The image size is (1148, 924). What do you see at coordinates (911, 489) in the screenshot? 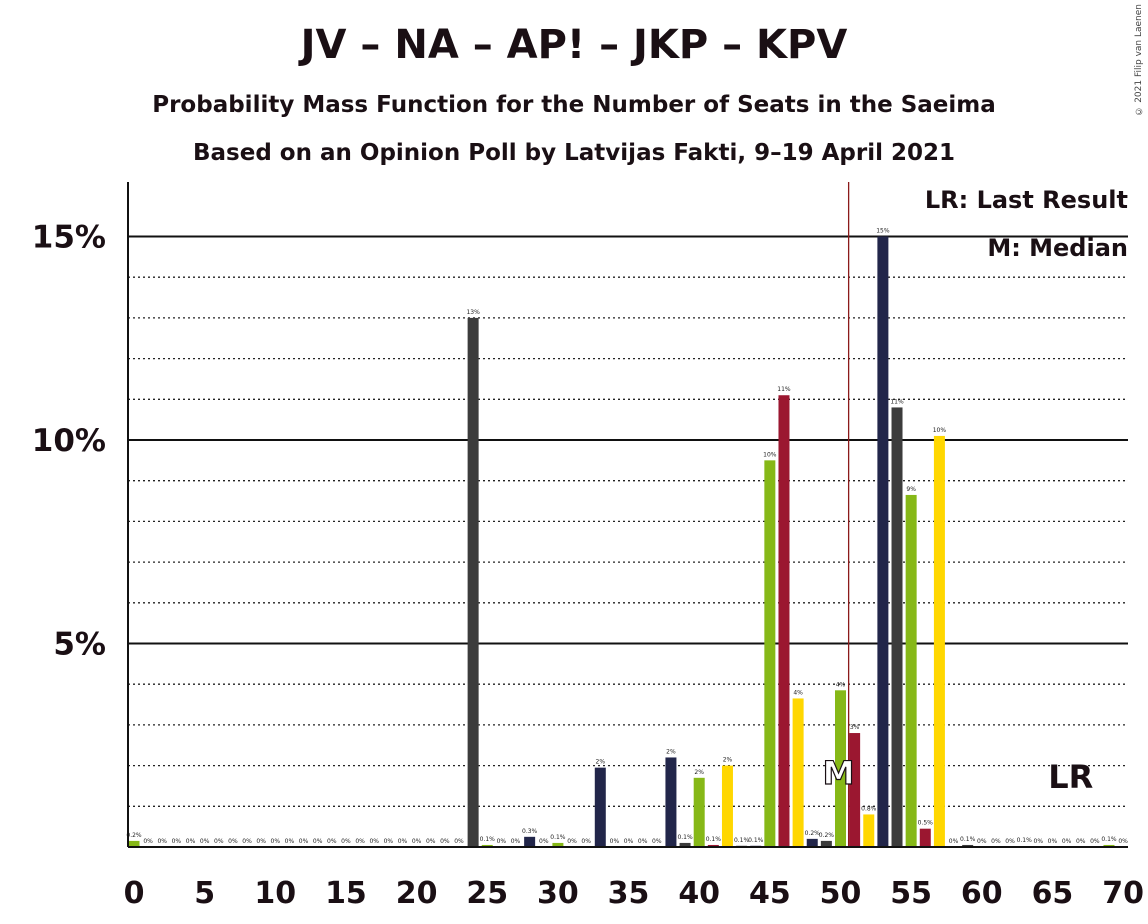
I see `data-label-seat-55: 9%` at bounding box center [911, 489].